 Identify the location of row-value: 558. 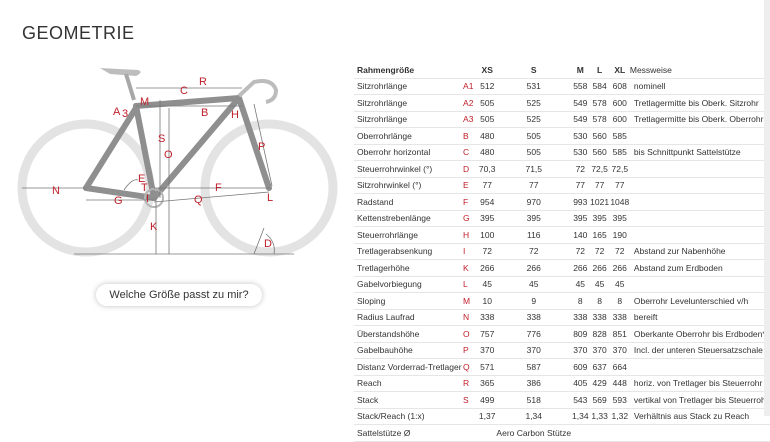
(580, 86).